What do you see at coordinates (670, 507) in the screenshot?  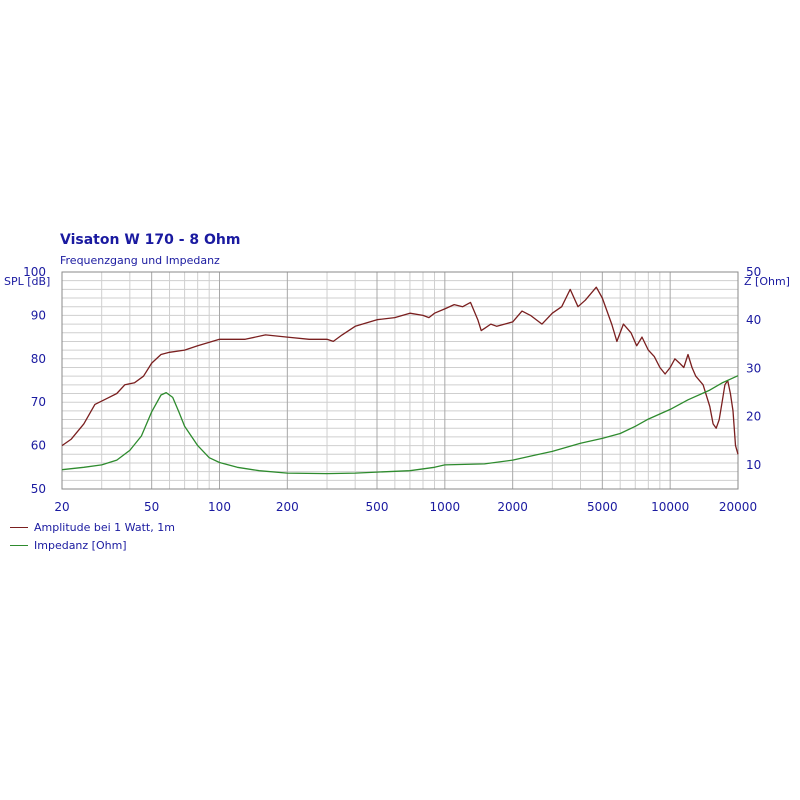 I see `x-tick-label: 10000` at bounding box center [670, 507].